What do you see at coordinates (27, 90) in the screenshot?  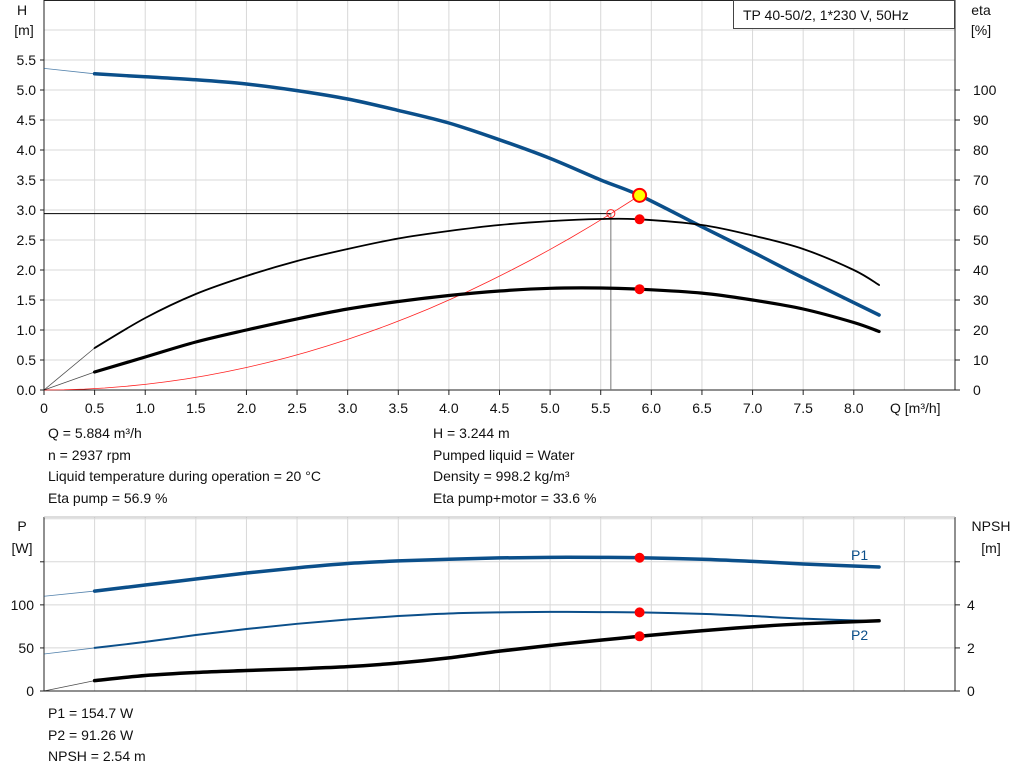 I see `y-tick-left-label: 5.0` at bounding box center [27, 90].